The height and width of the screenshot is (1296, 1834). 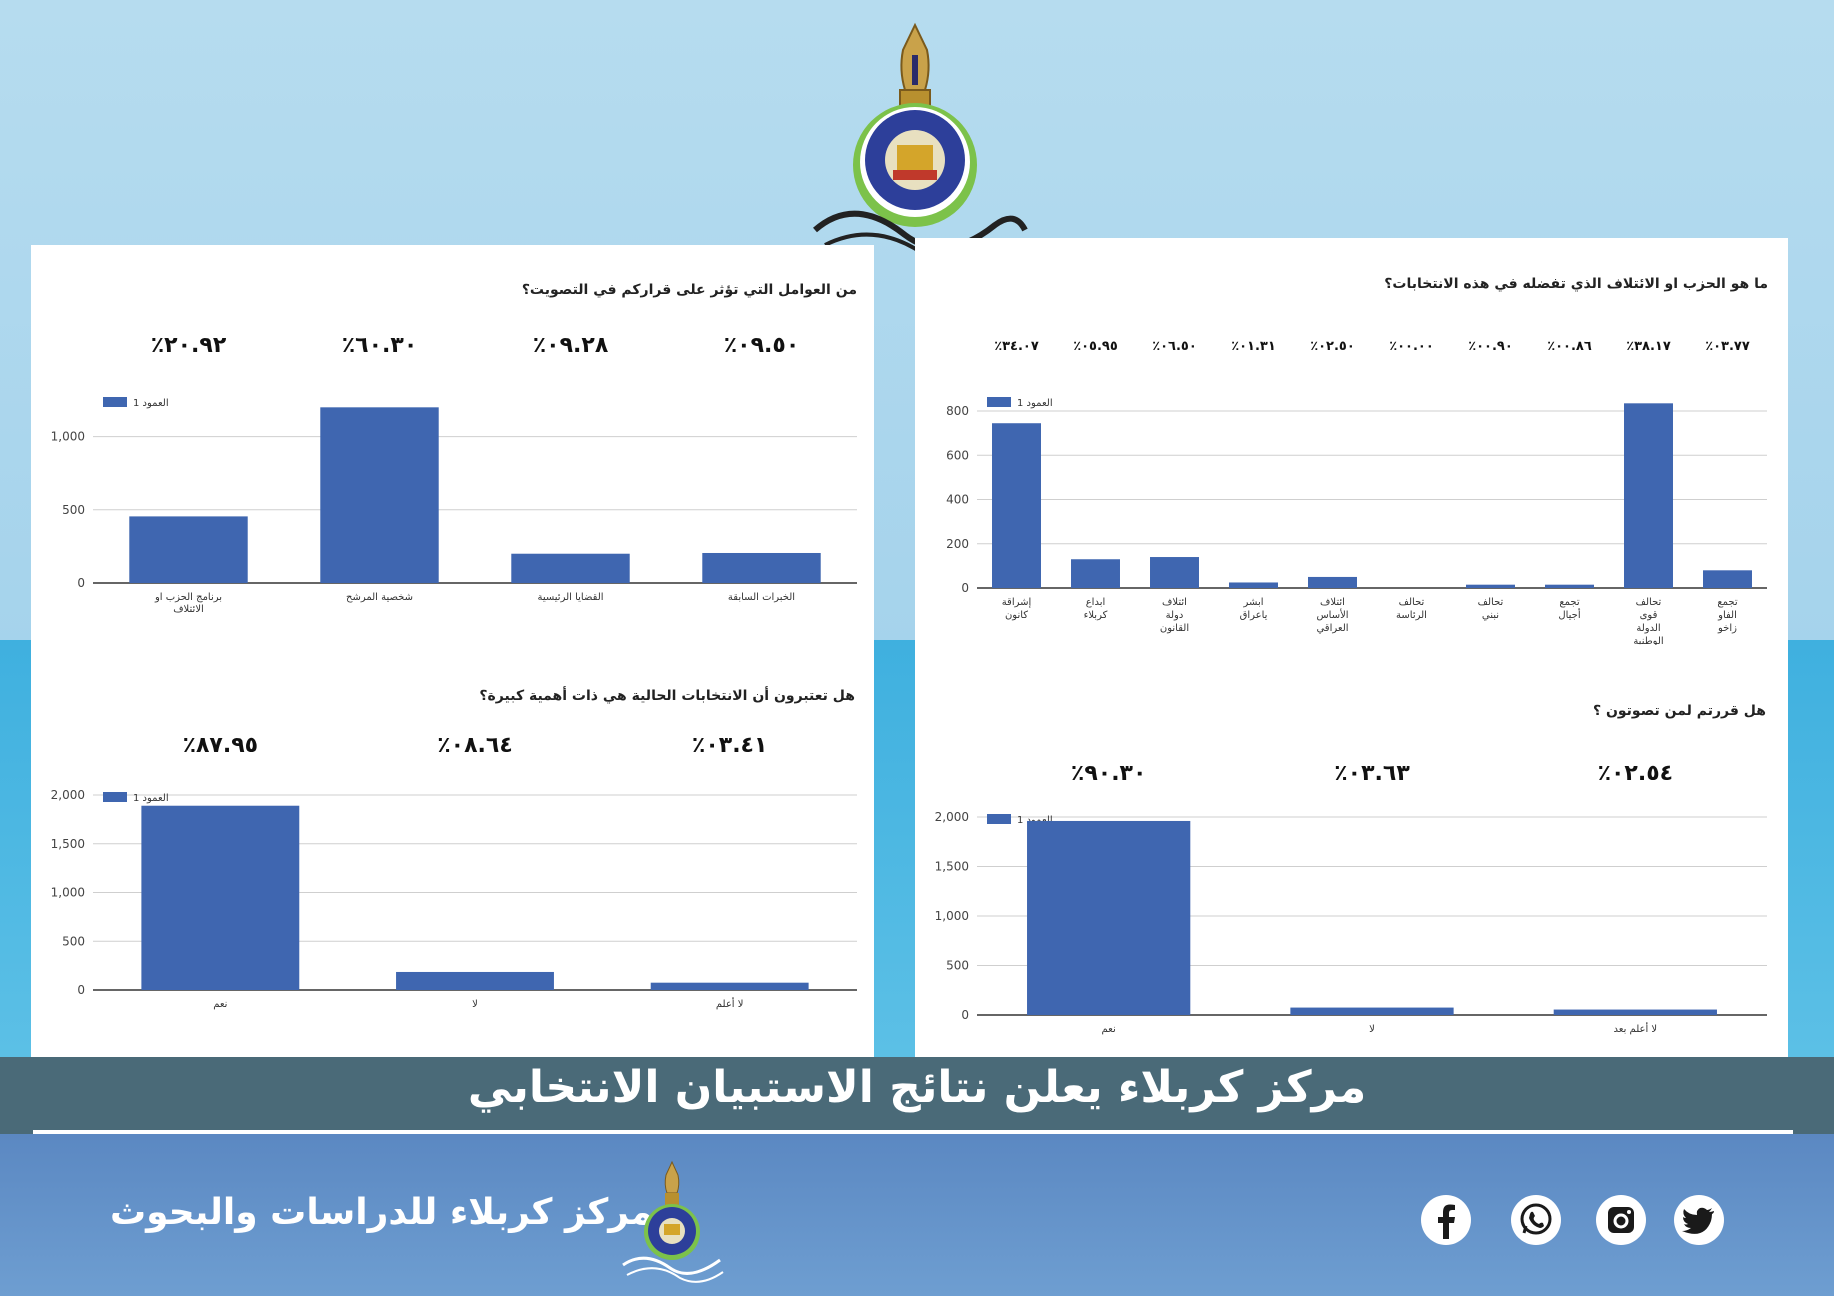 I want to click on footer-logo, so click(x=673, y=1221).